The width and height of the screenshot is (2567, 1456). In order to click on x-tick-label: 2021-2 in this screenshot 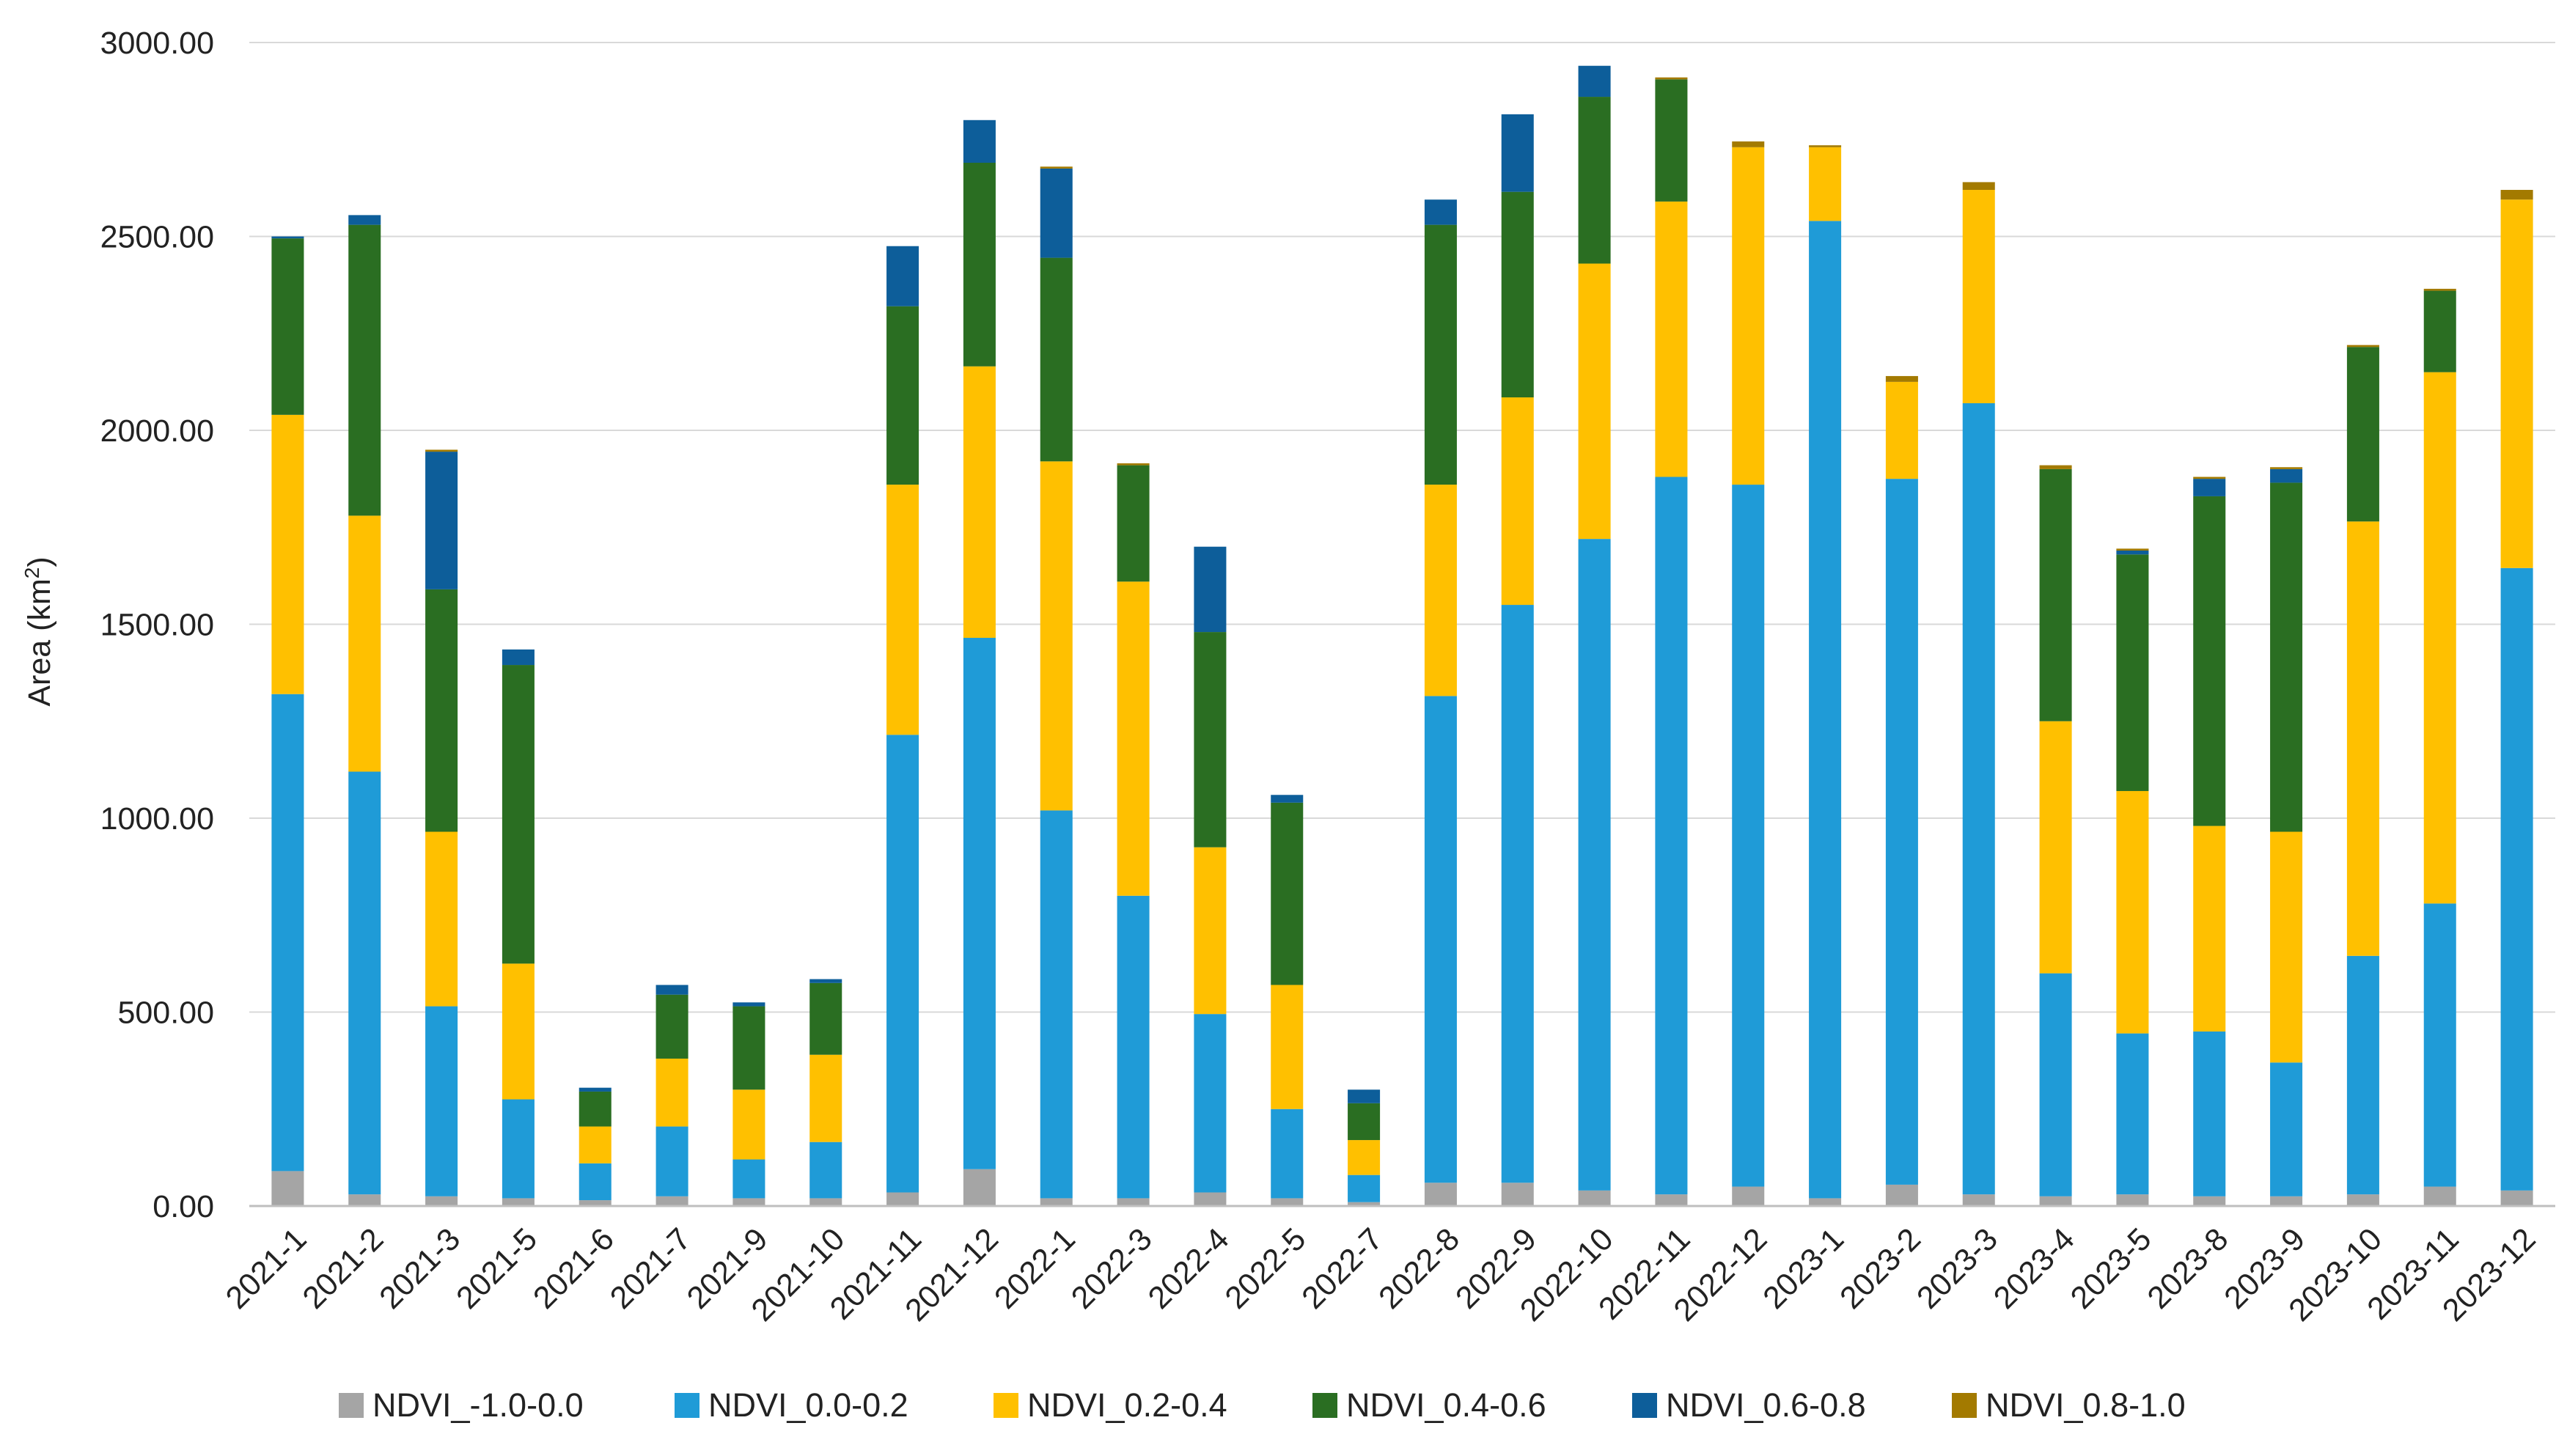, I will do `click(343, 1268)`.